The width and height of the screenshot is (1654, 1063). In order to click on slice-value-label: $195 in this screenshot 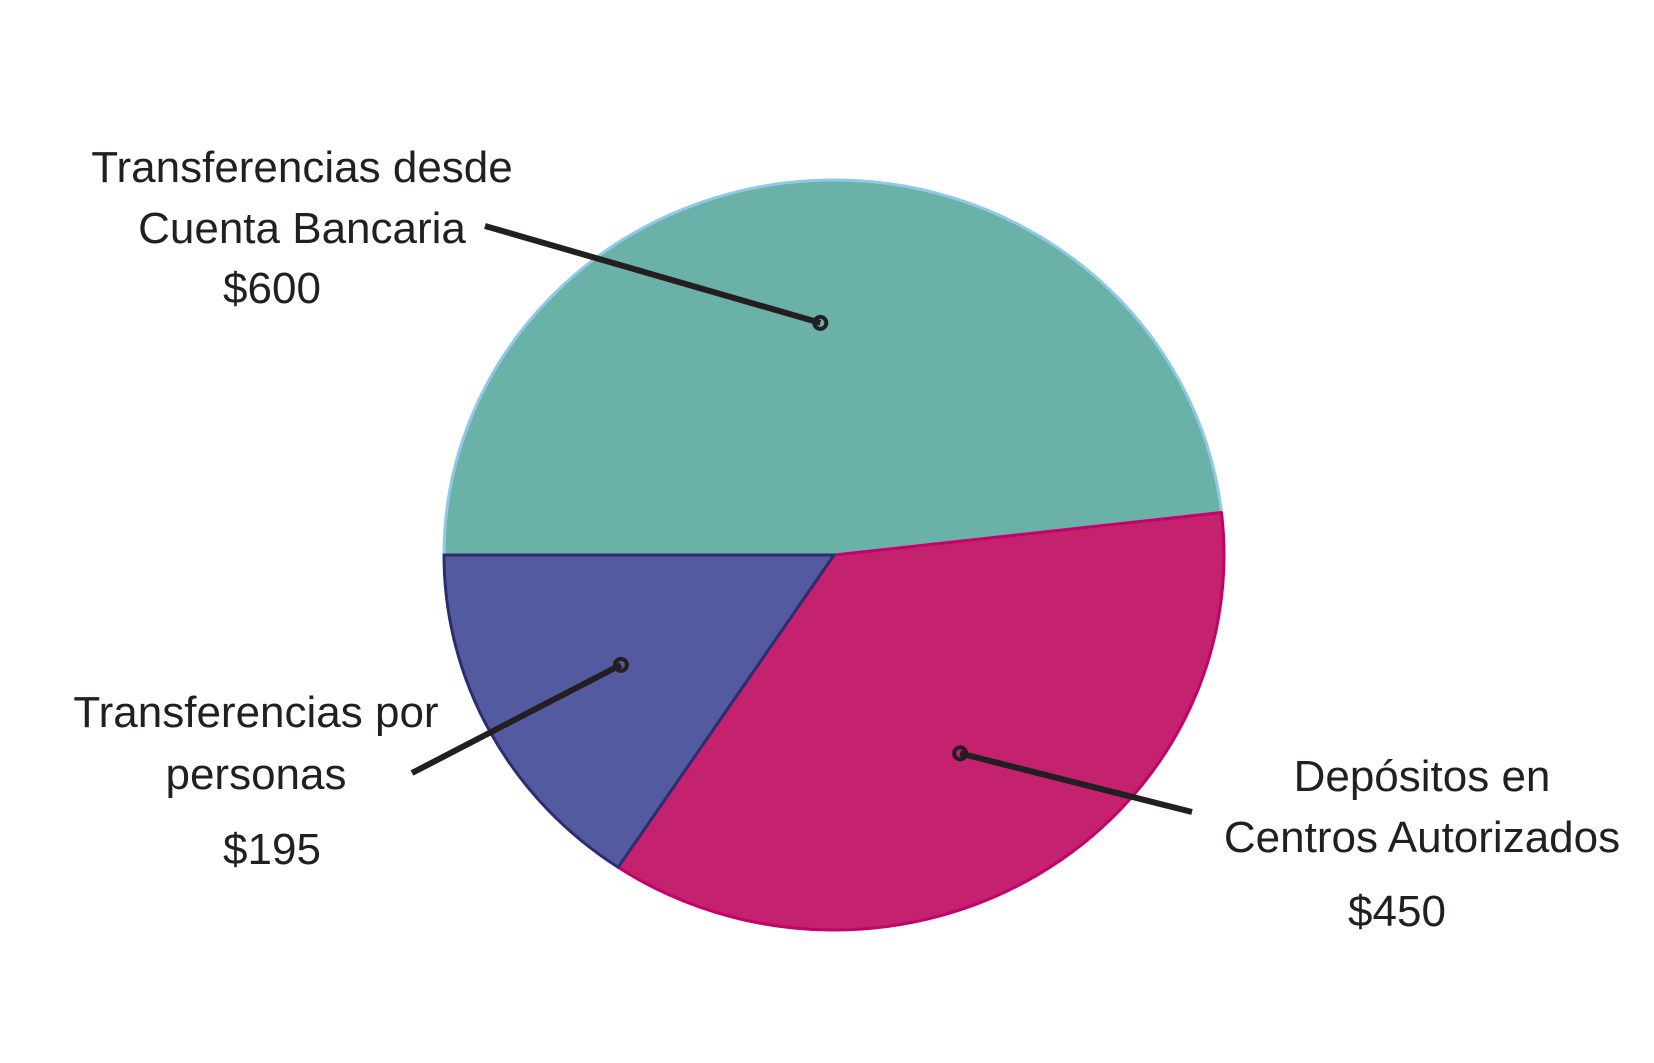, I will do `click(272, 849)`.